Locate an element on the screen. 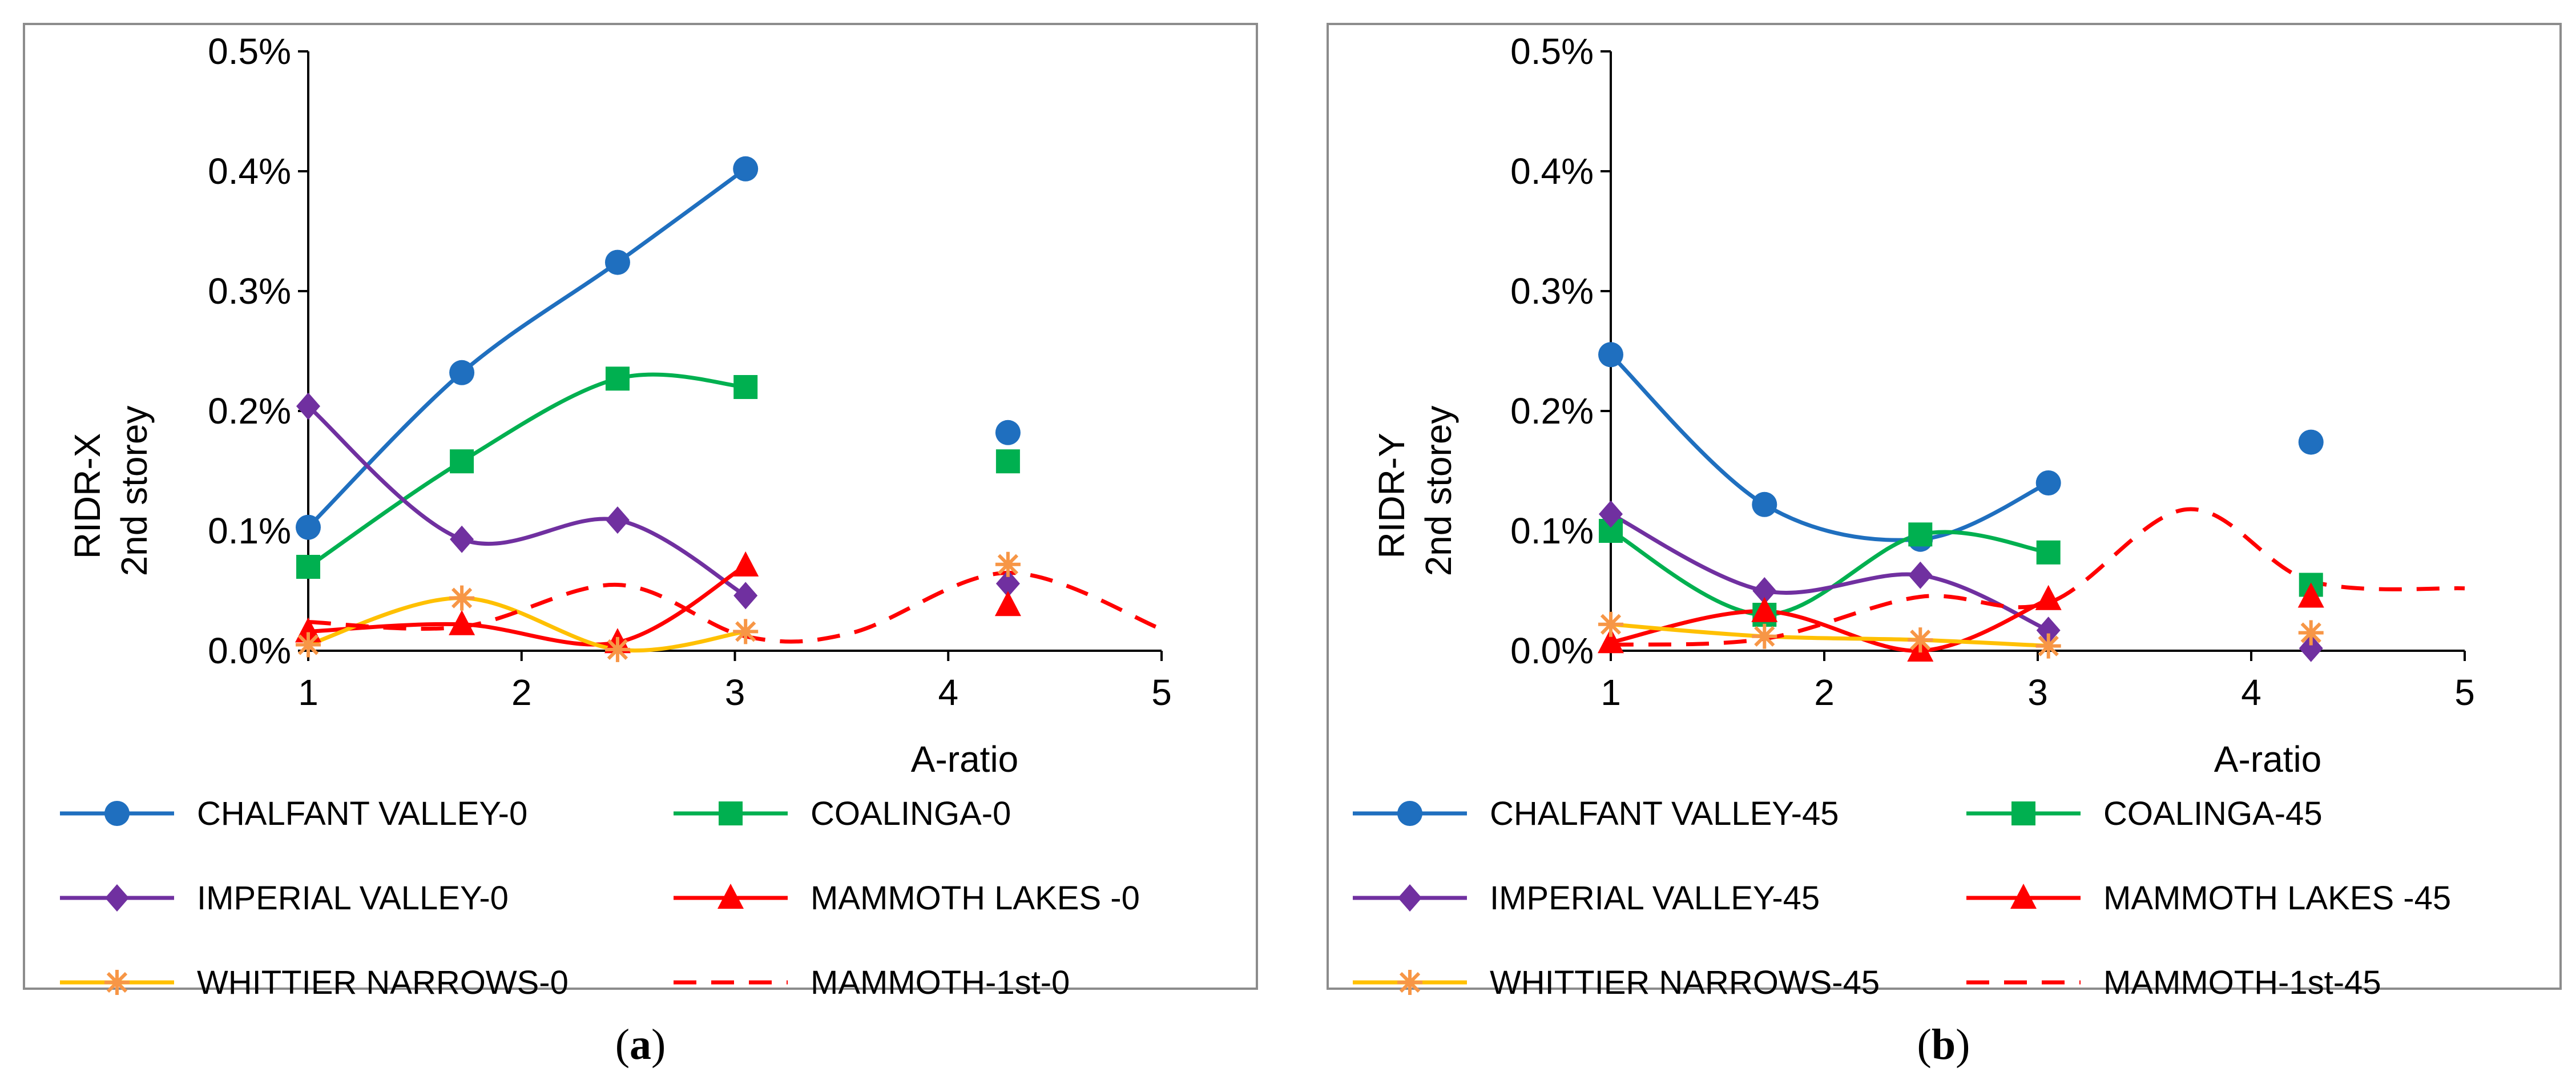 Image resolution: width=2576 pixels, height=1084 pixels. legend-entry-mammoth-1st-0: MAMMOTH-1st-0 is located at coordinates (872, 983).